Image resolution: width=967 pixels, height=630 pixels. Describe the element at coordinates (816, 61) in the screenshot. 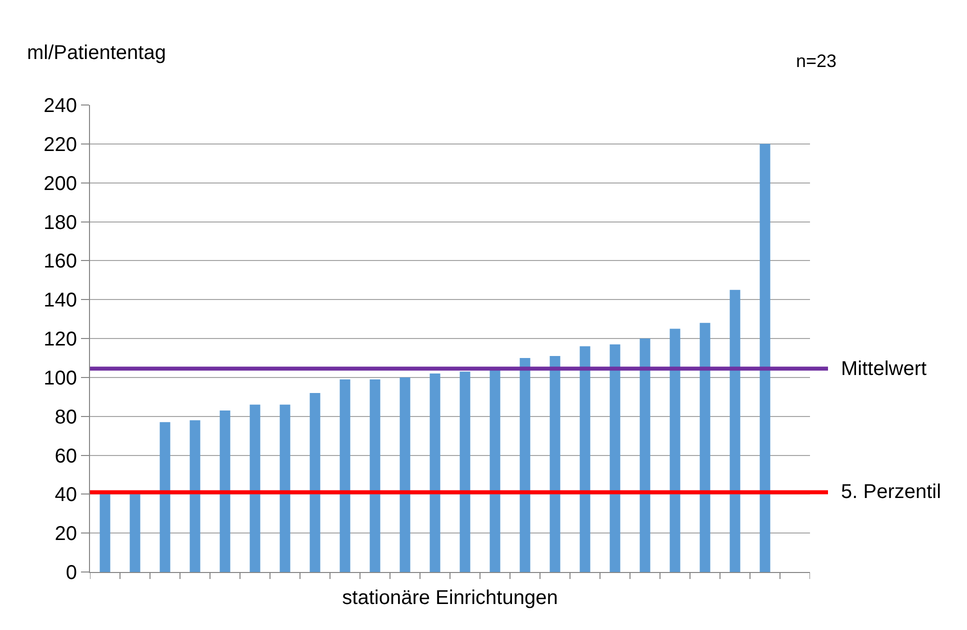

I see `text: n=23` at that location.